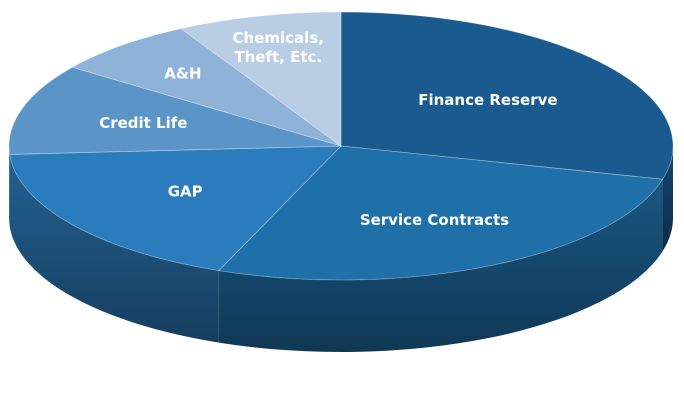  I want to click on pie-slice-a-h, so click(206, 87).